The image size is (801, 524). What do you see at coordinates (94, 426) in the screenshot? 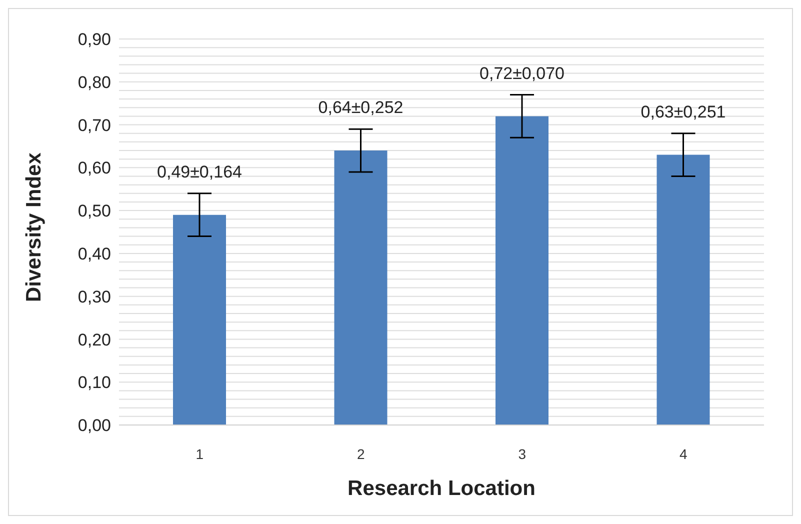
I see `y-tick-label: 0,00` at bounding box center [94, 426].